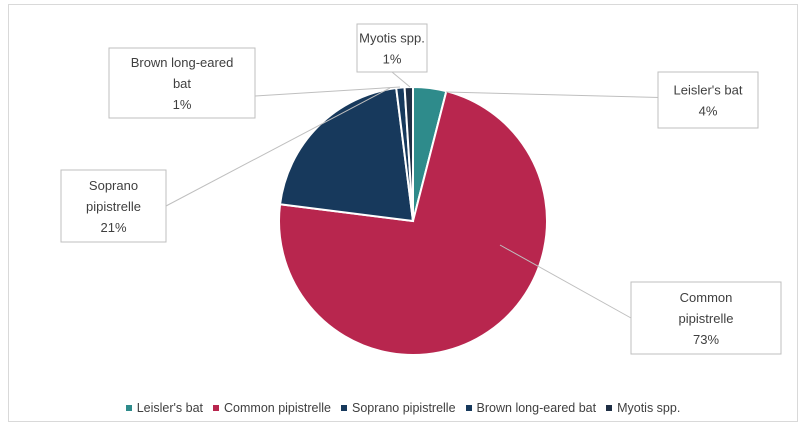  I want to click on legend-item-soprano-pipistrelle: Soprano pipistrelle, so click(398, 408).